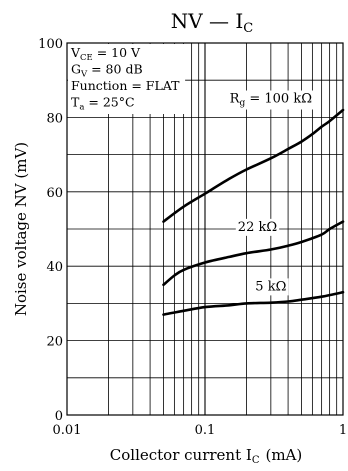 This screenshot has width=348, height=471. Describe the element at coordinates (212, 22) in the screenshot. I see `chart-title: NV — IC` at that location.